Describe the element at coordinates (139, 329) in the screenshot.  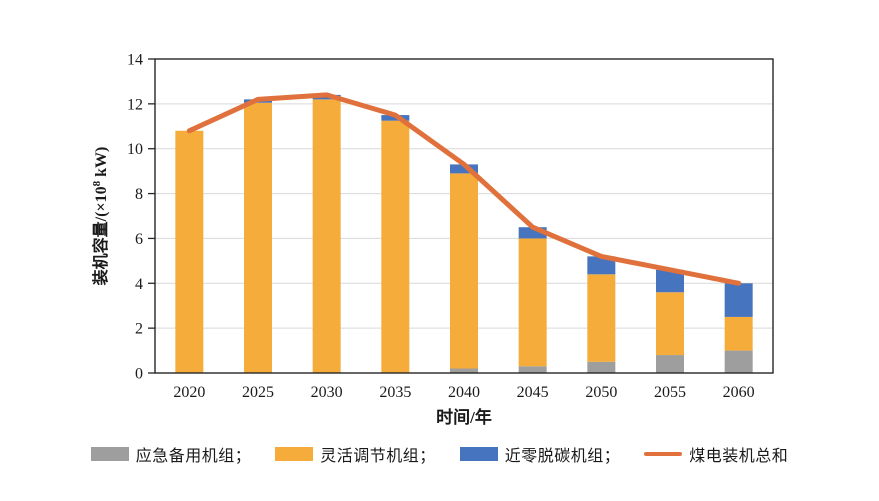
I see `y-tick-label: 2` at that location.